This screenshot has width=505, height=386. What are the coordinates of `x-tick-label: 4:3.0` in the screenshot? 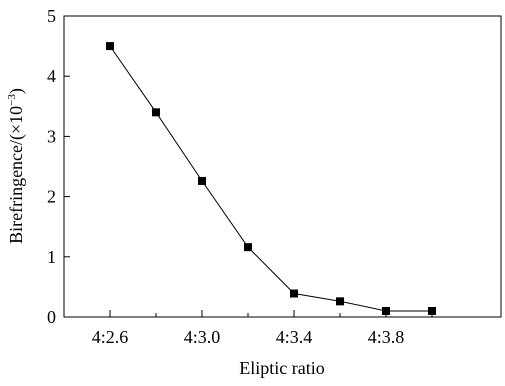 It's located at (202, 337).